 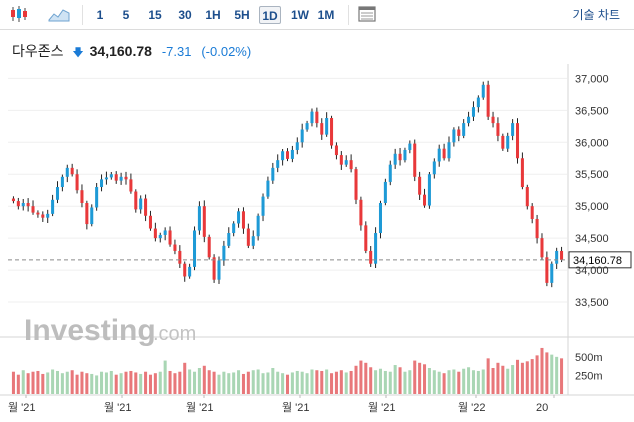 I want to click on table-view-icon, so click(x=367, y=14).